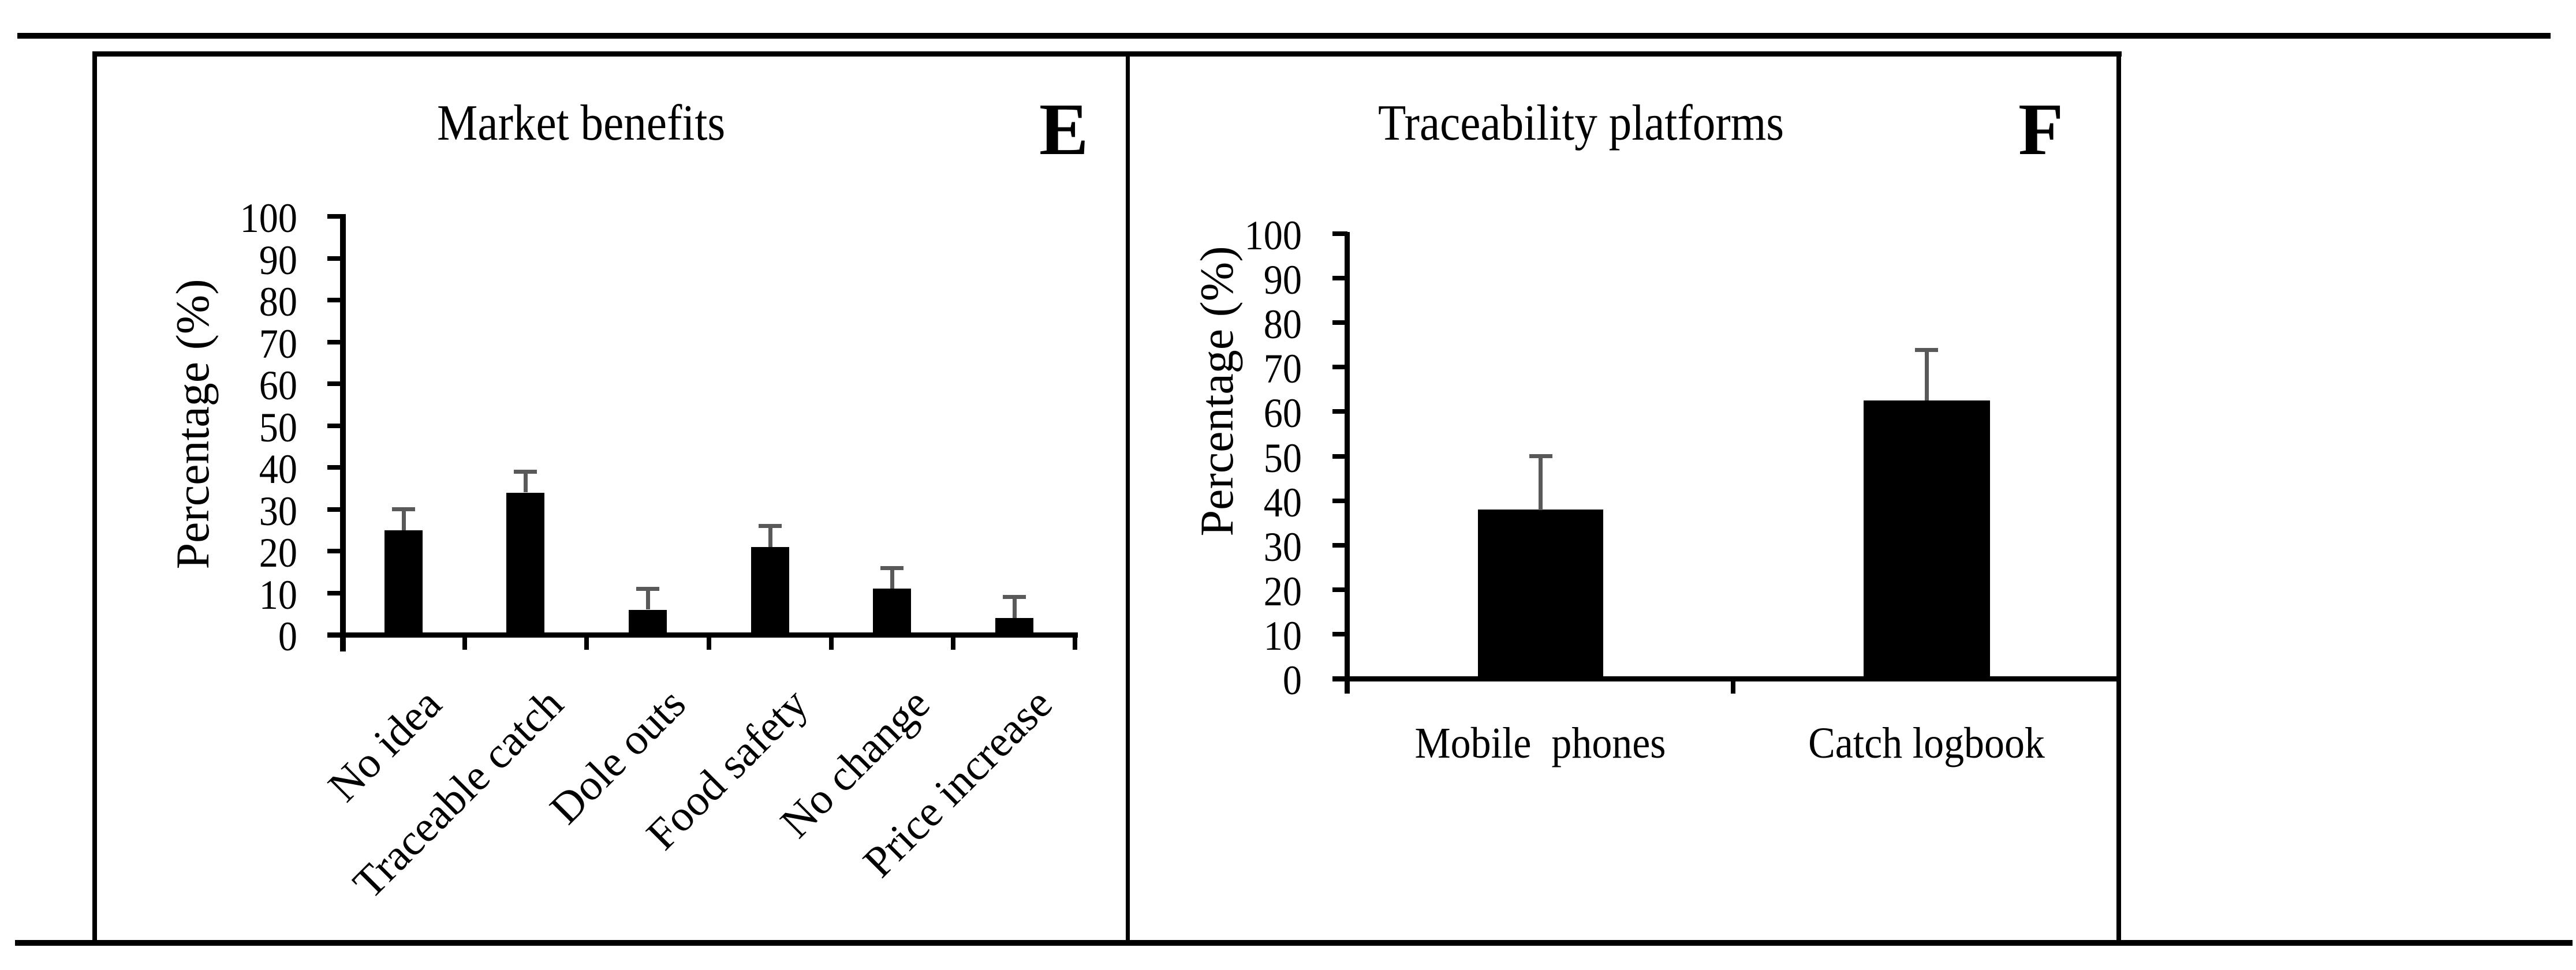  What do you see at coordinates (458, 794) in the screenshot?
I see `x-tick-label: Traceable catch` at bounding box center [458, 794].